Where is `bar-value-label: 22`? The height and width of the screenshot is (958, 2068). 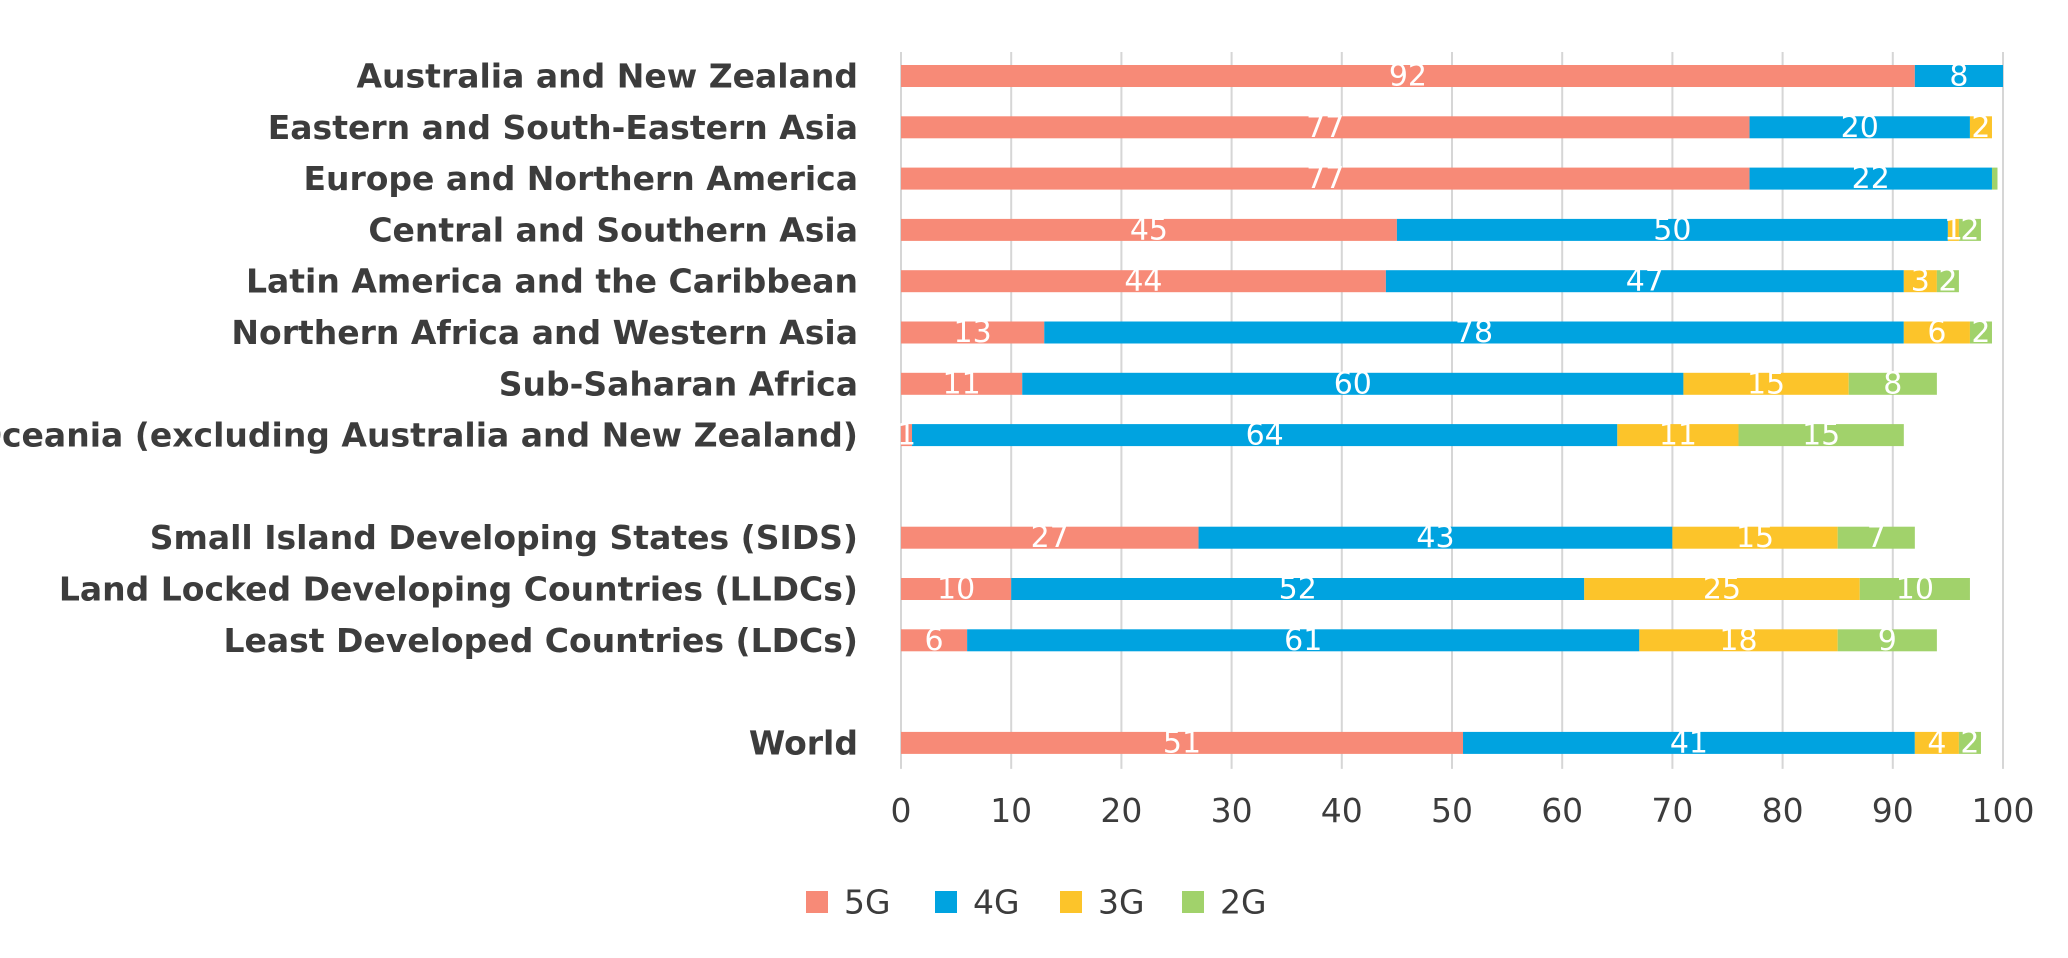 bar-value-label: 22 is located at coordinates (1871, 178).